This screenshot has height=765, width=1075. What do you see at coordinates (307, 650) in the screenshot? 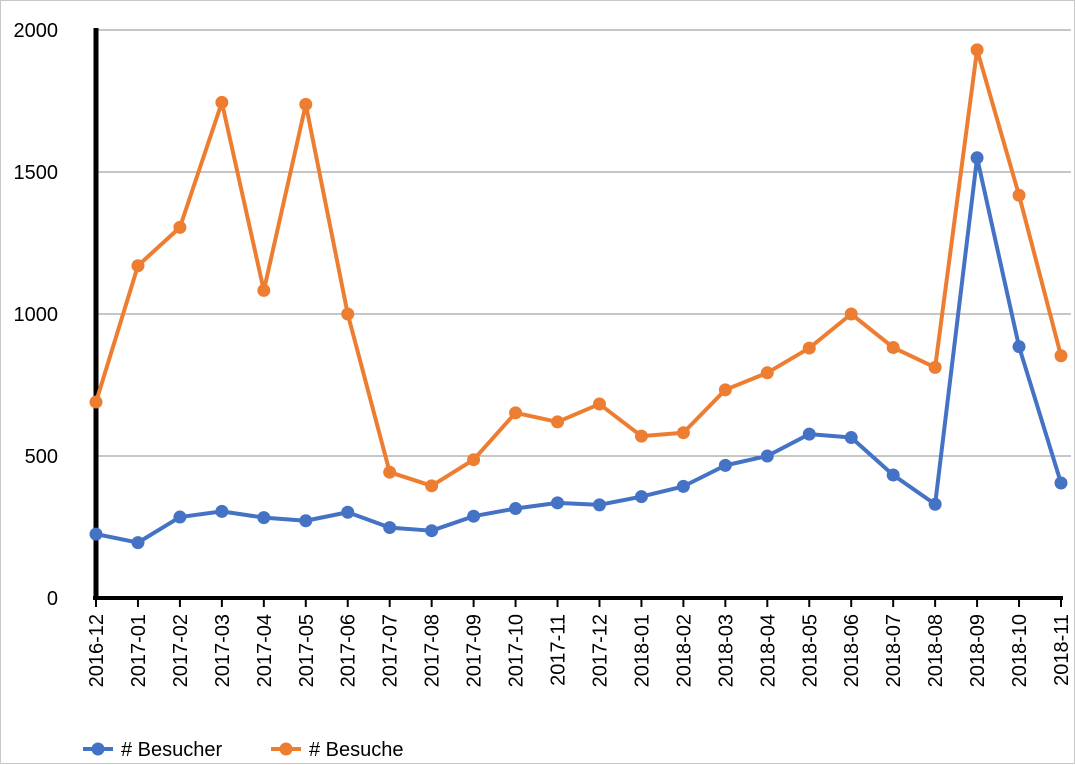
I see `x-tick-label: 2017-05` at bounding box center [307, 650].